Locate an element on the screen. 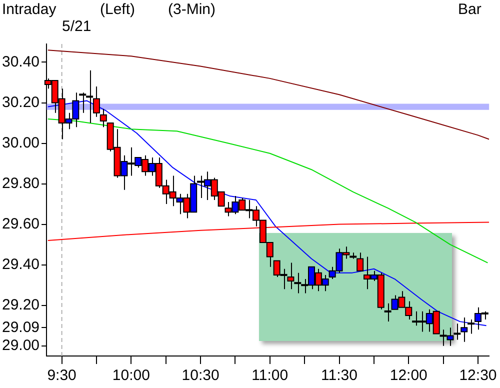  x-tick-label: 9:30 is located at coordinates (61, 375).